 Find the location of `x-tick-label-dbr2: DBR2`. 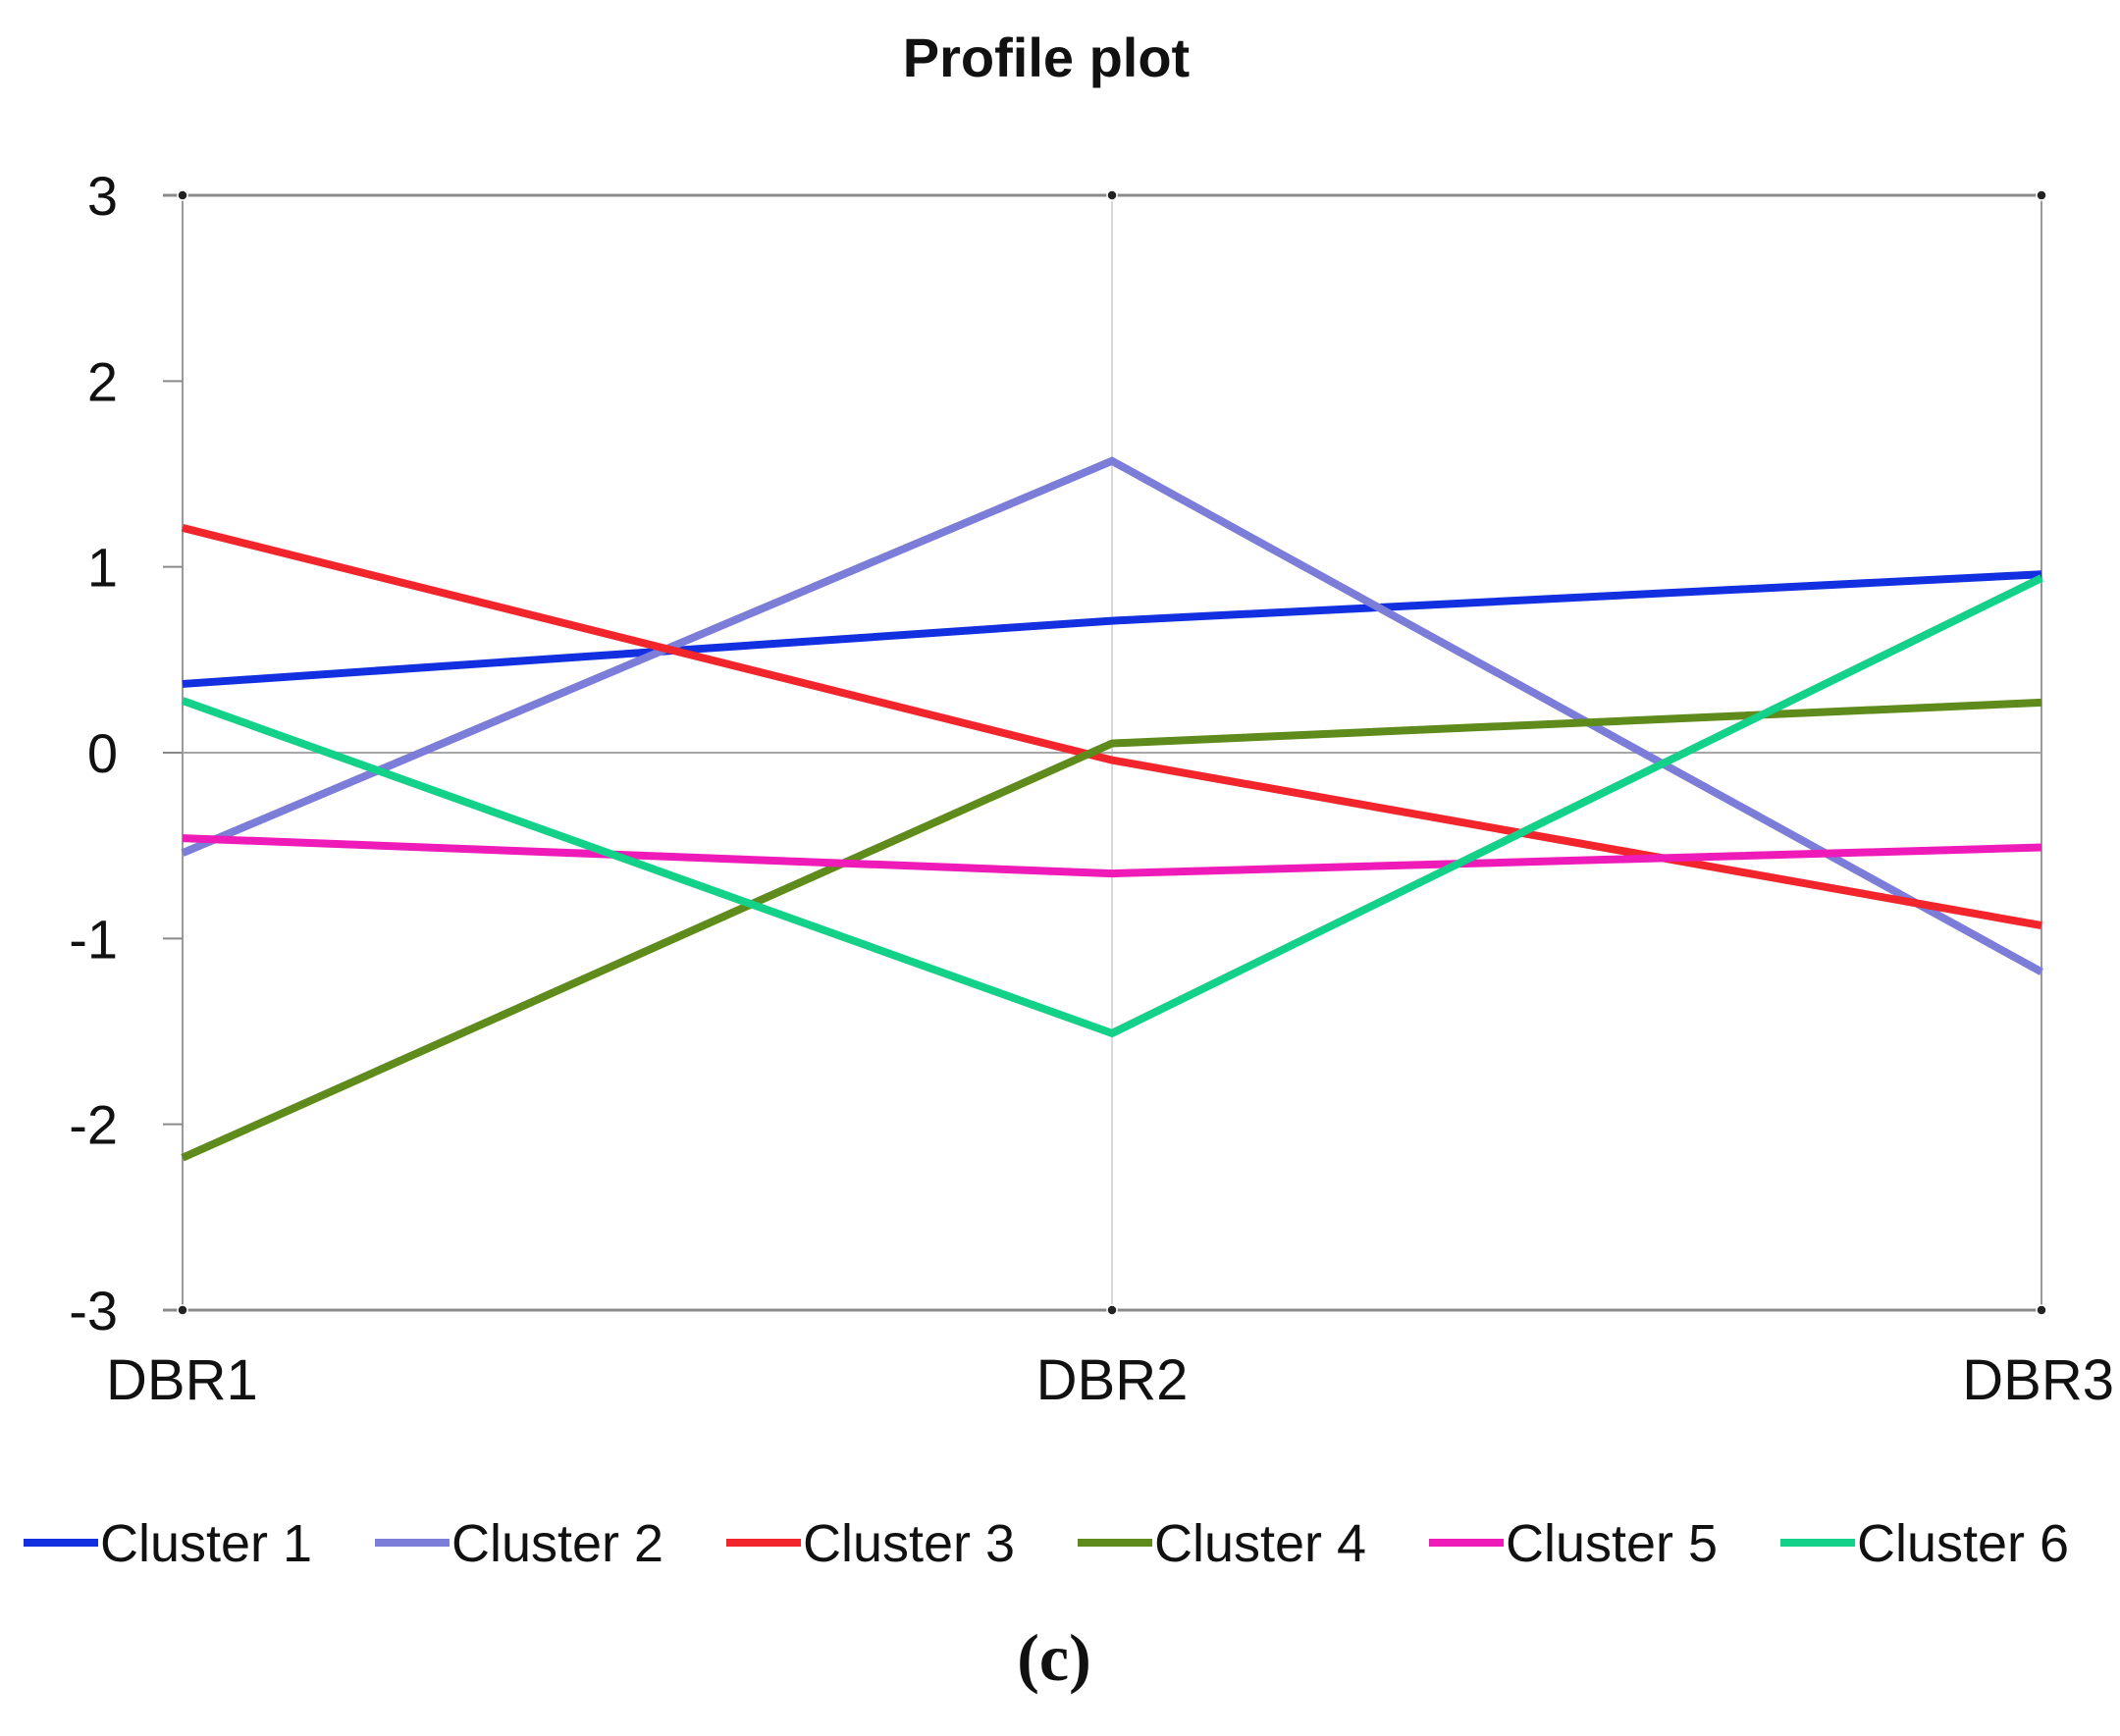

x-tick-label-dbr2: DBR2 is located at coordinates (1112, 1380).